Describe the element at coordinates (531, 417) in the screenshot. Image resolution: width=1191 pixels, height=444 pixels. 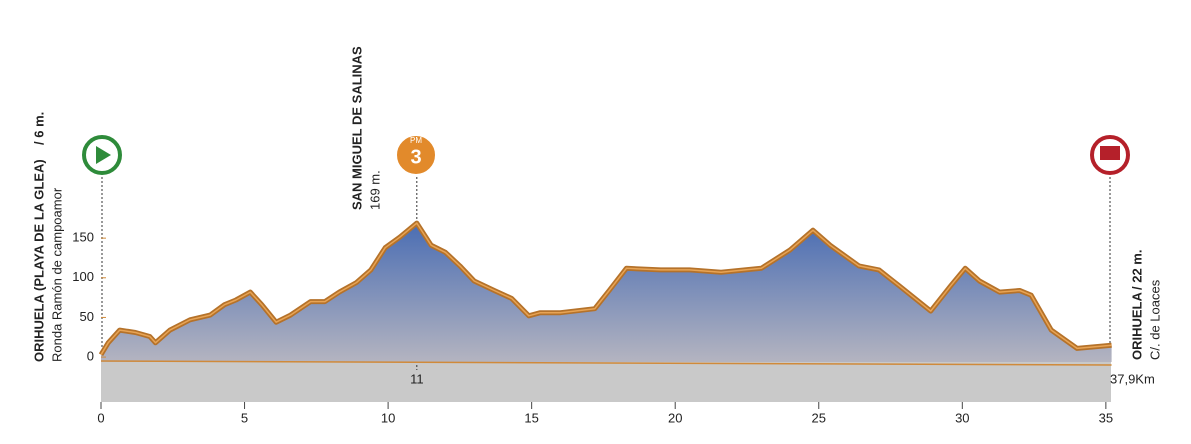
I see `x-tick-label: 15` at that location.